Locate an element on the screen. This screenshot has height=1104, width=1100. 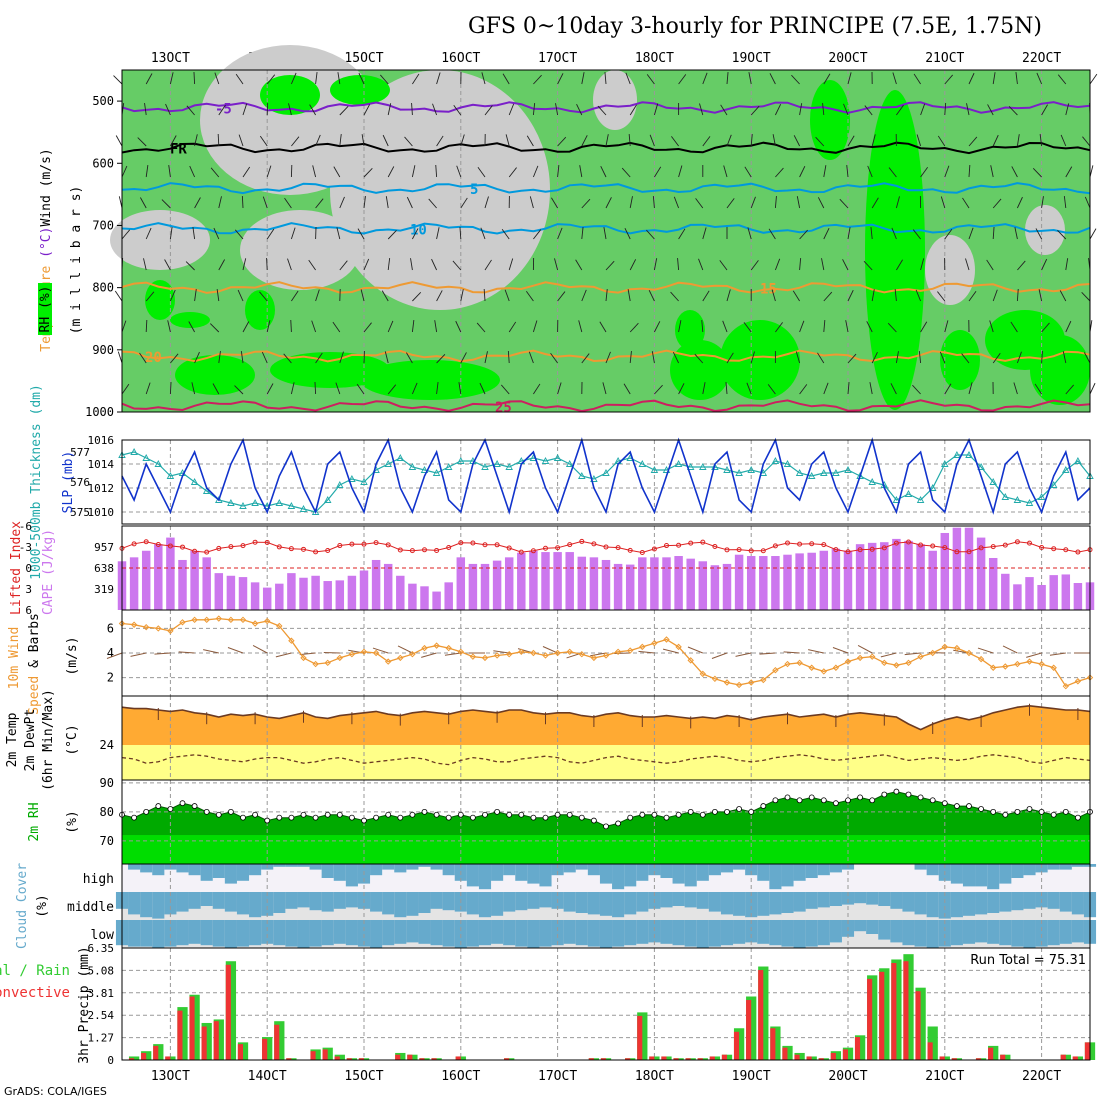
x-tick-top: 19OCT is located at coordinates (751, 58).